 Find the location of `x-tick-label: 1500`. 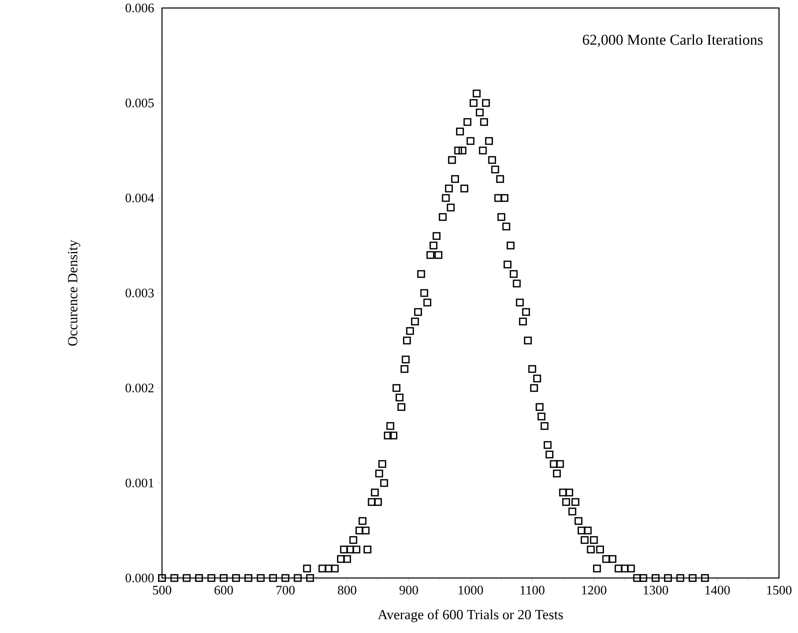

x-tick-label: 1500 is located at coordinates (779, 590).